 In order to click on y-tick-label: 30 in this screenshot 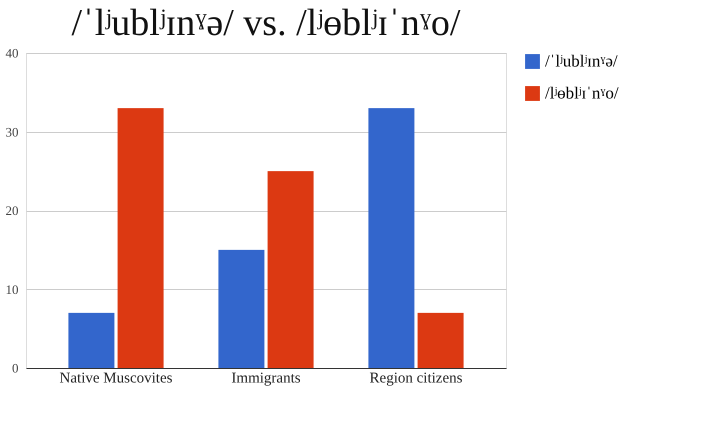, I will do `click(12, 132)`.